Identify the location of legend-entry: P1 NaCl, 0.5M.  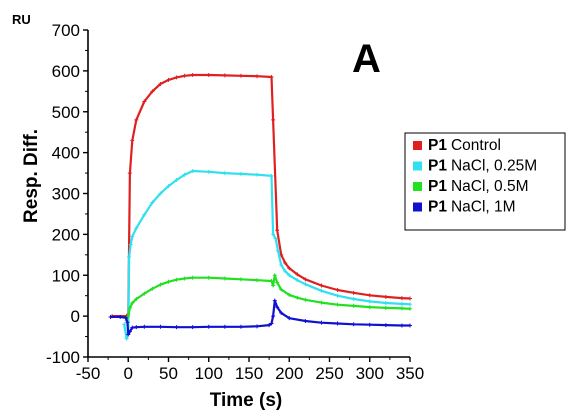
(478, 186).